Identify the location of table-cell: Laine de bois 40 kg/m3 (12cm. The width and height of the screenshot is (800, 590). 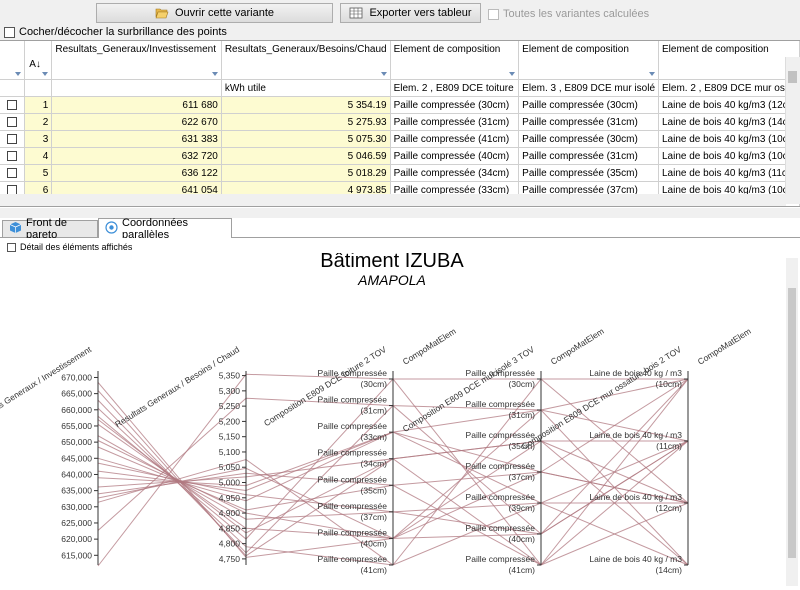
(729, 105).